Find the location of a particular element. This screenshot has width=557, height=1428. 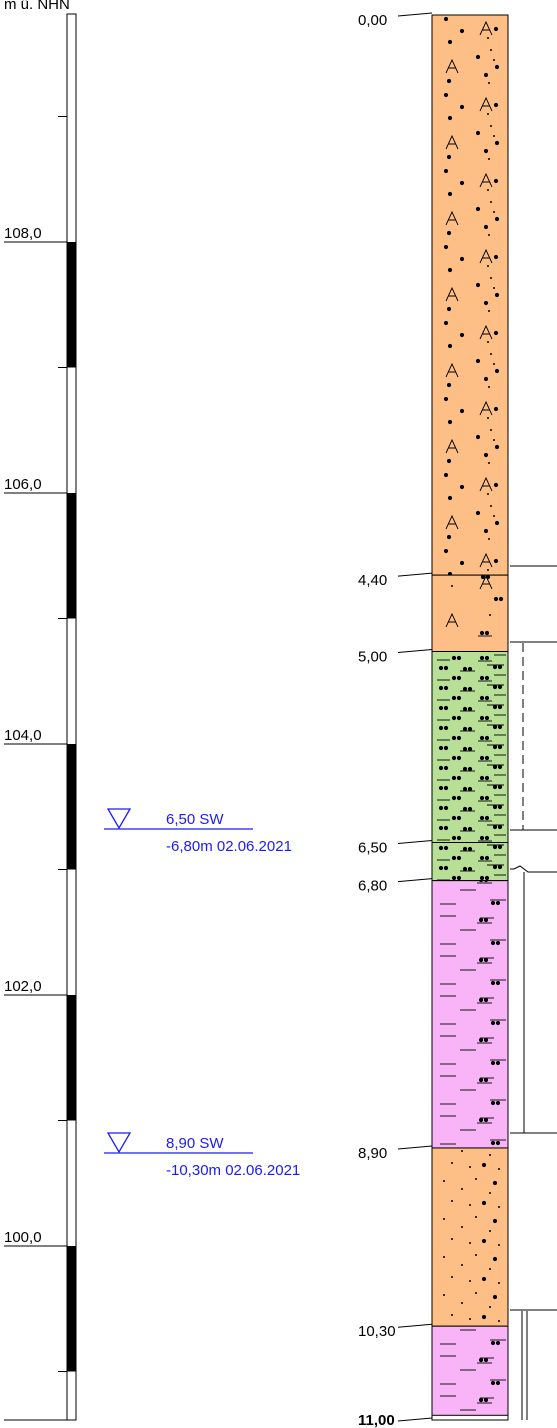

depth-label: 8,90 is located at coordinates (372, 1153).